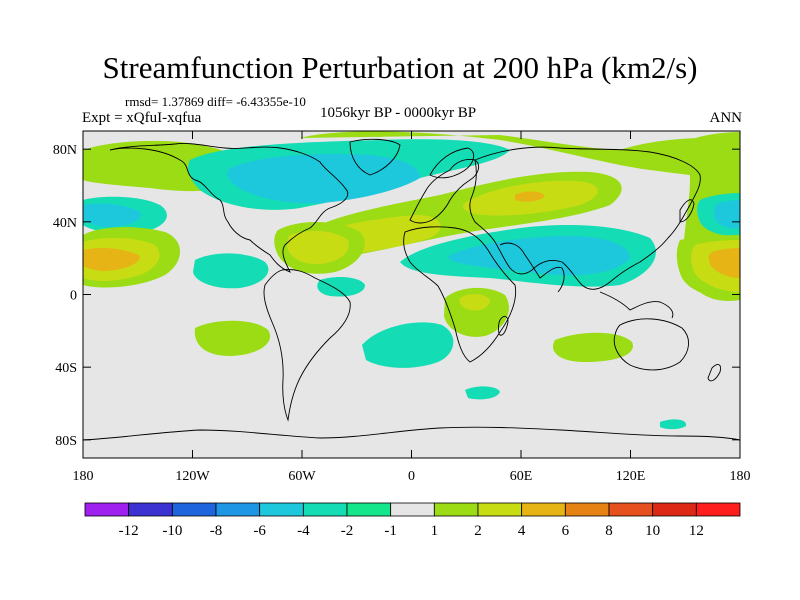 The width and height of the screenshot is (800, 600). What do you see at coordinates (231, 271) in the screenshot?
I see `teal-south-america-north` at bounding box center [231, 271].